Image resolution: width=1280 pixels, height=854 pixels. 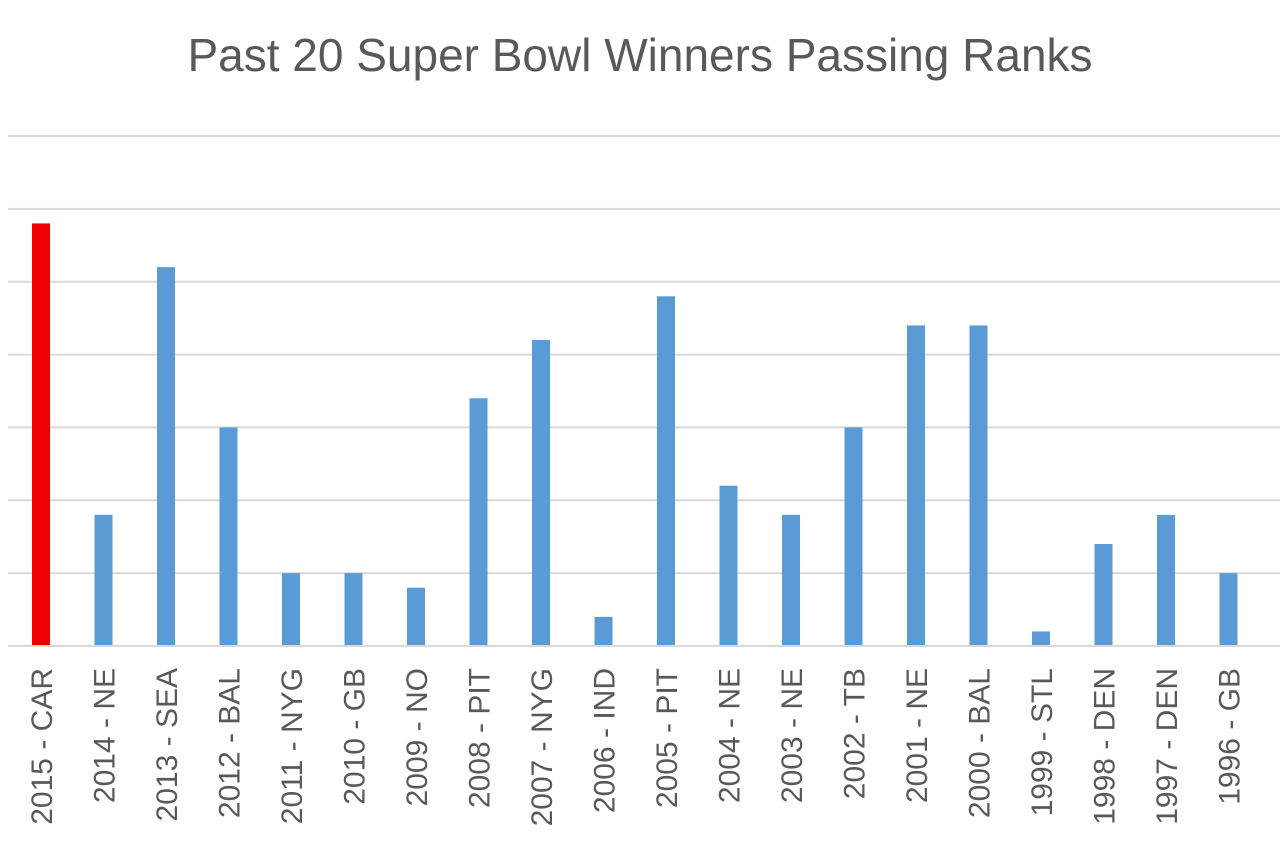 What do you see at coordinates (855, 733) in the screenshot?
I see `x-tick-label: 2002 - TB` at bounding box center [855, 733].